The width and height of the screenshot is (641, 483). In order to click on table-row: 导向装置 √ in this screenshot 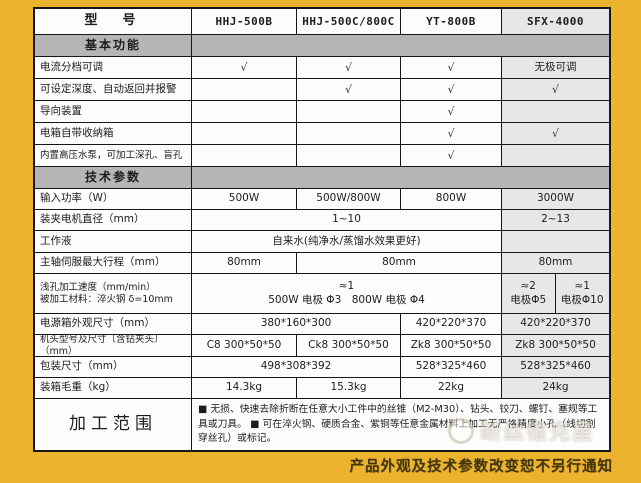, I will do `click(322, 112)`.